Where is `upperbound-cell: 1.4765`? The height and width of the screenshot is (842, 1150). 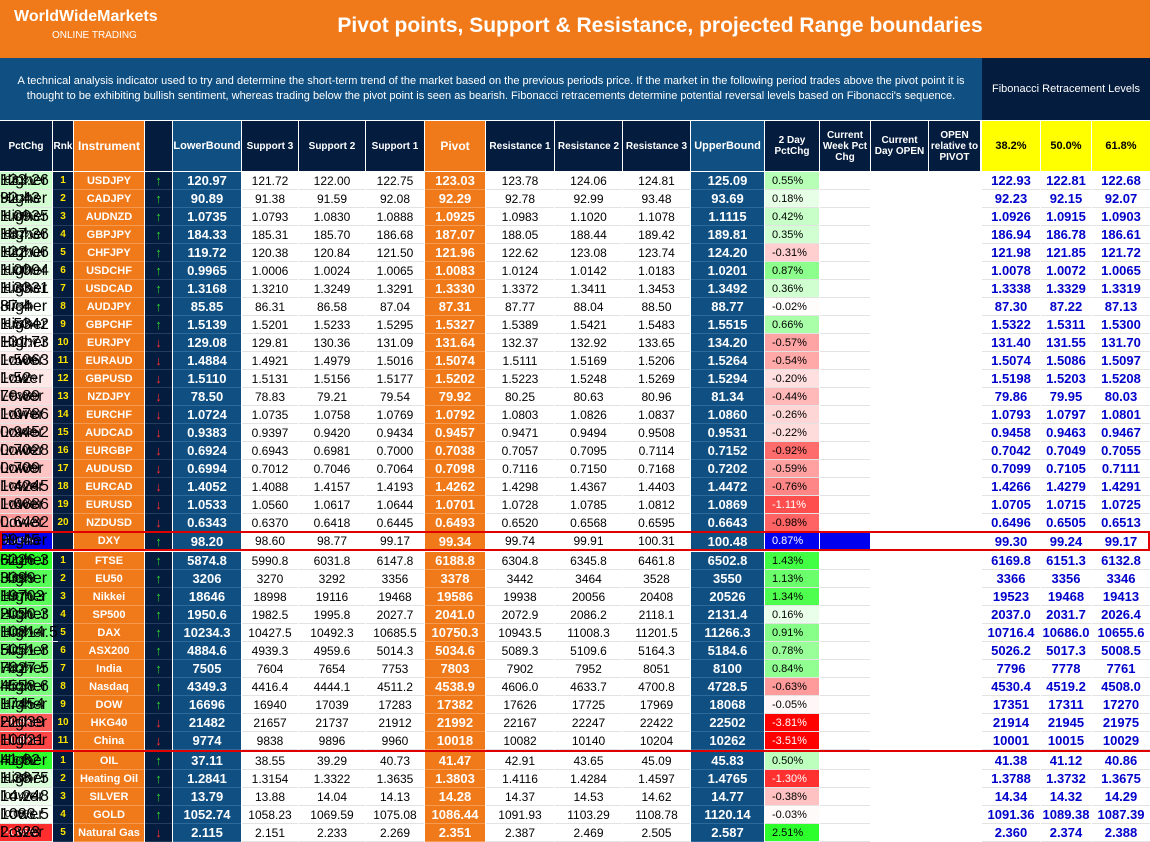
upperbound-cell: 1.4765 is located at coordinates (727, 779).